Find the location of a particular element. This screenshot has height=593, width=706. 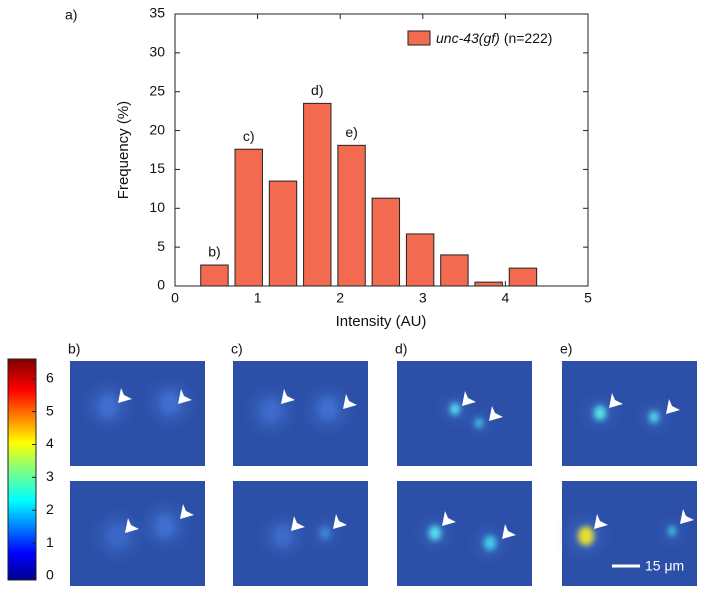

y-tick-label: 15 is located at coordinates (157, 168).